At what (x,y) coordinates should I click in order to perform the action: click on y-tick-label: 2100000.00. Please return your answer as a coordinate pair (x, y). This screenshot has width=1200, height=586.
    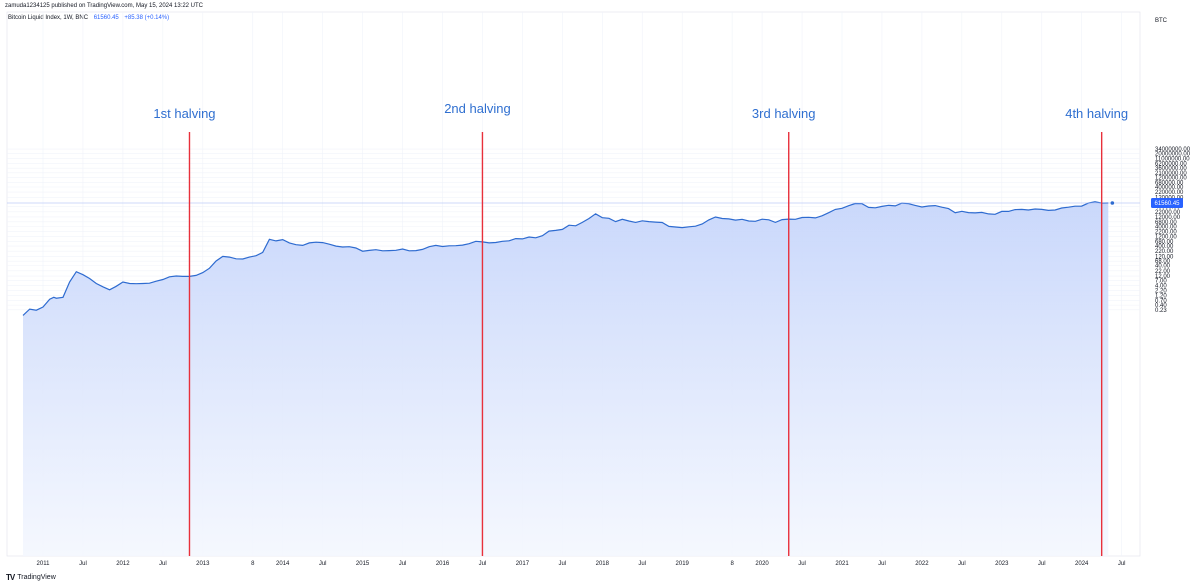
    Looking at the image, I should click on (1171, 174).